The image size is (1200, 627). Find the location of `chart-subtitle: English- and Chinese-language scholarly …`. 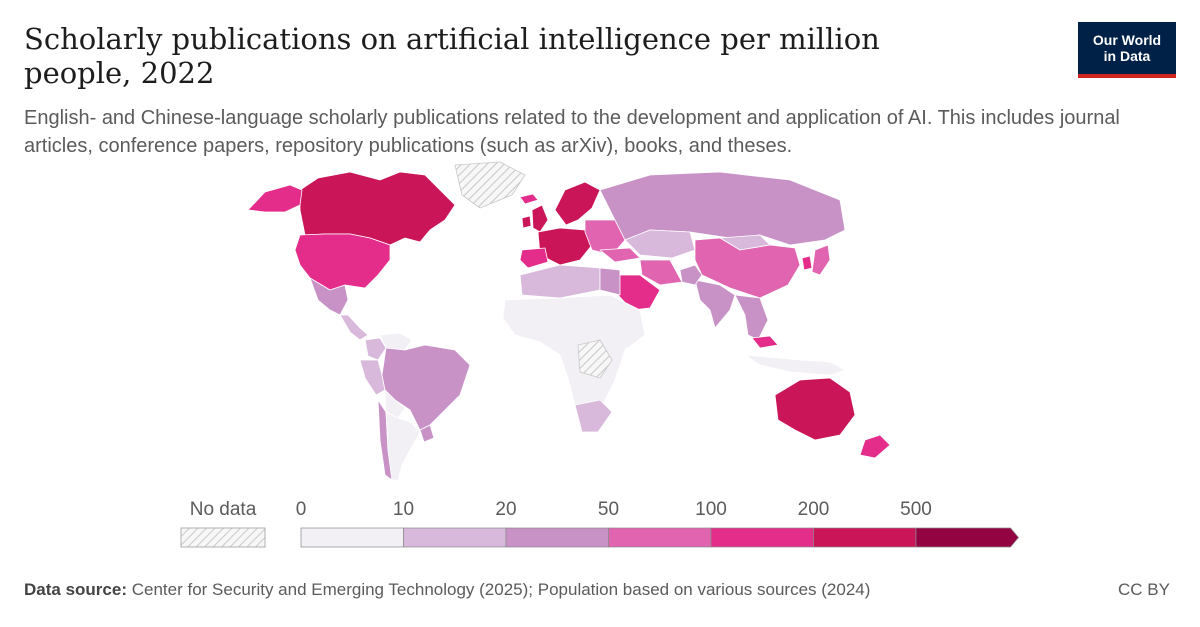

chart-subtitle: English- and Chinese-language scholarly … is located at coordinates (572, 132).